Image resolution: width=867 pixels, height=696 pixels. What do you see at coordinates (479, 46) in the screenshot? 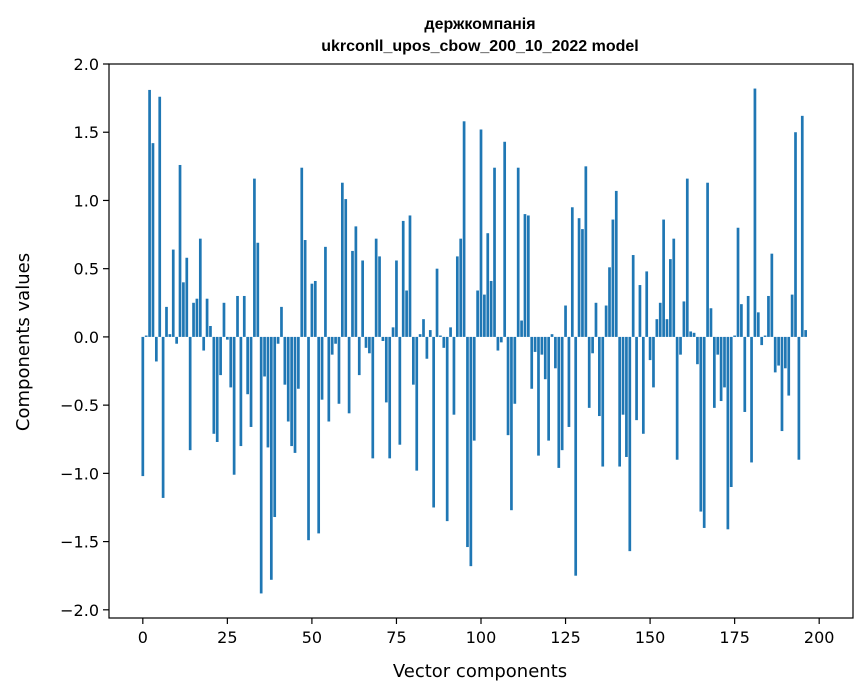
I see `chart-title-line2: ukrconll_upos_cbow_200_10_2022 model` at bounding box center [479, 46].